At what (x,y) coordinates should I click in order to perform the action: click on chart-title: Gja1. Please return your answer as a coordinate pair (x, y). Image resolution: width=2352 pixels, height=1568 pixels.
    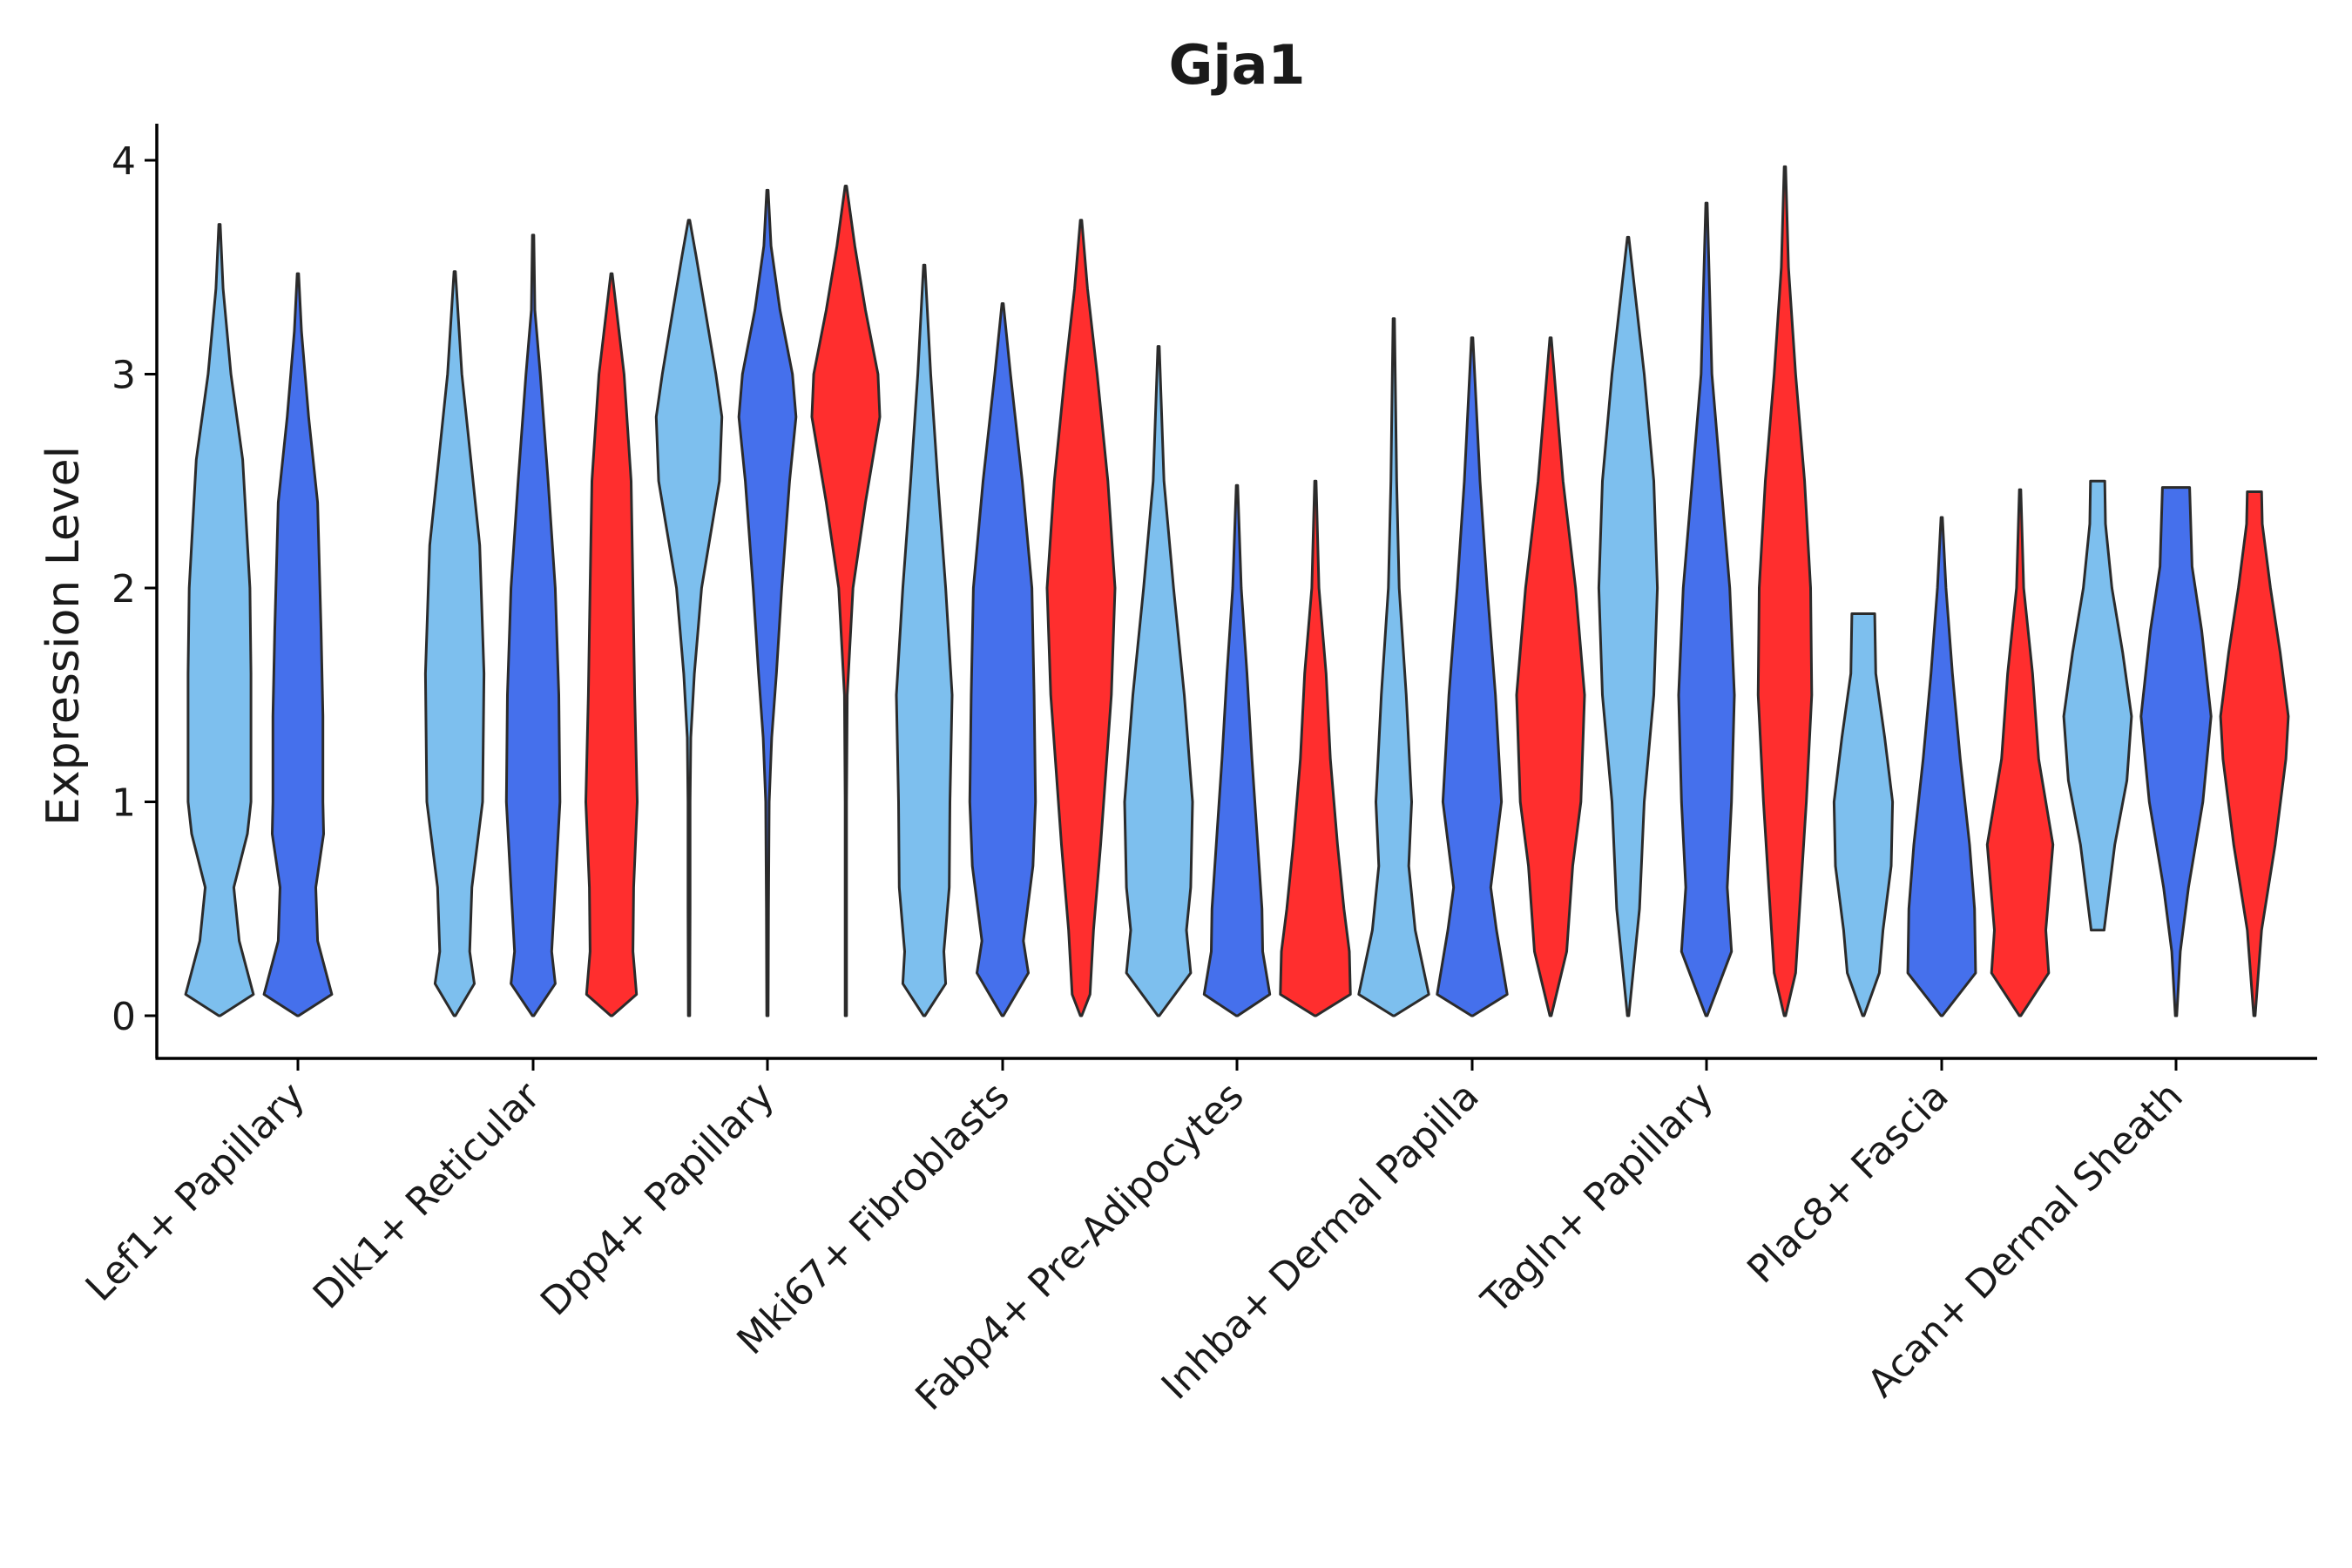
    Looking at the image, I should click on (1236, 65).